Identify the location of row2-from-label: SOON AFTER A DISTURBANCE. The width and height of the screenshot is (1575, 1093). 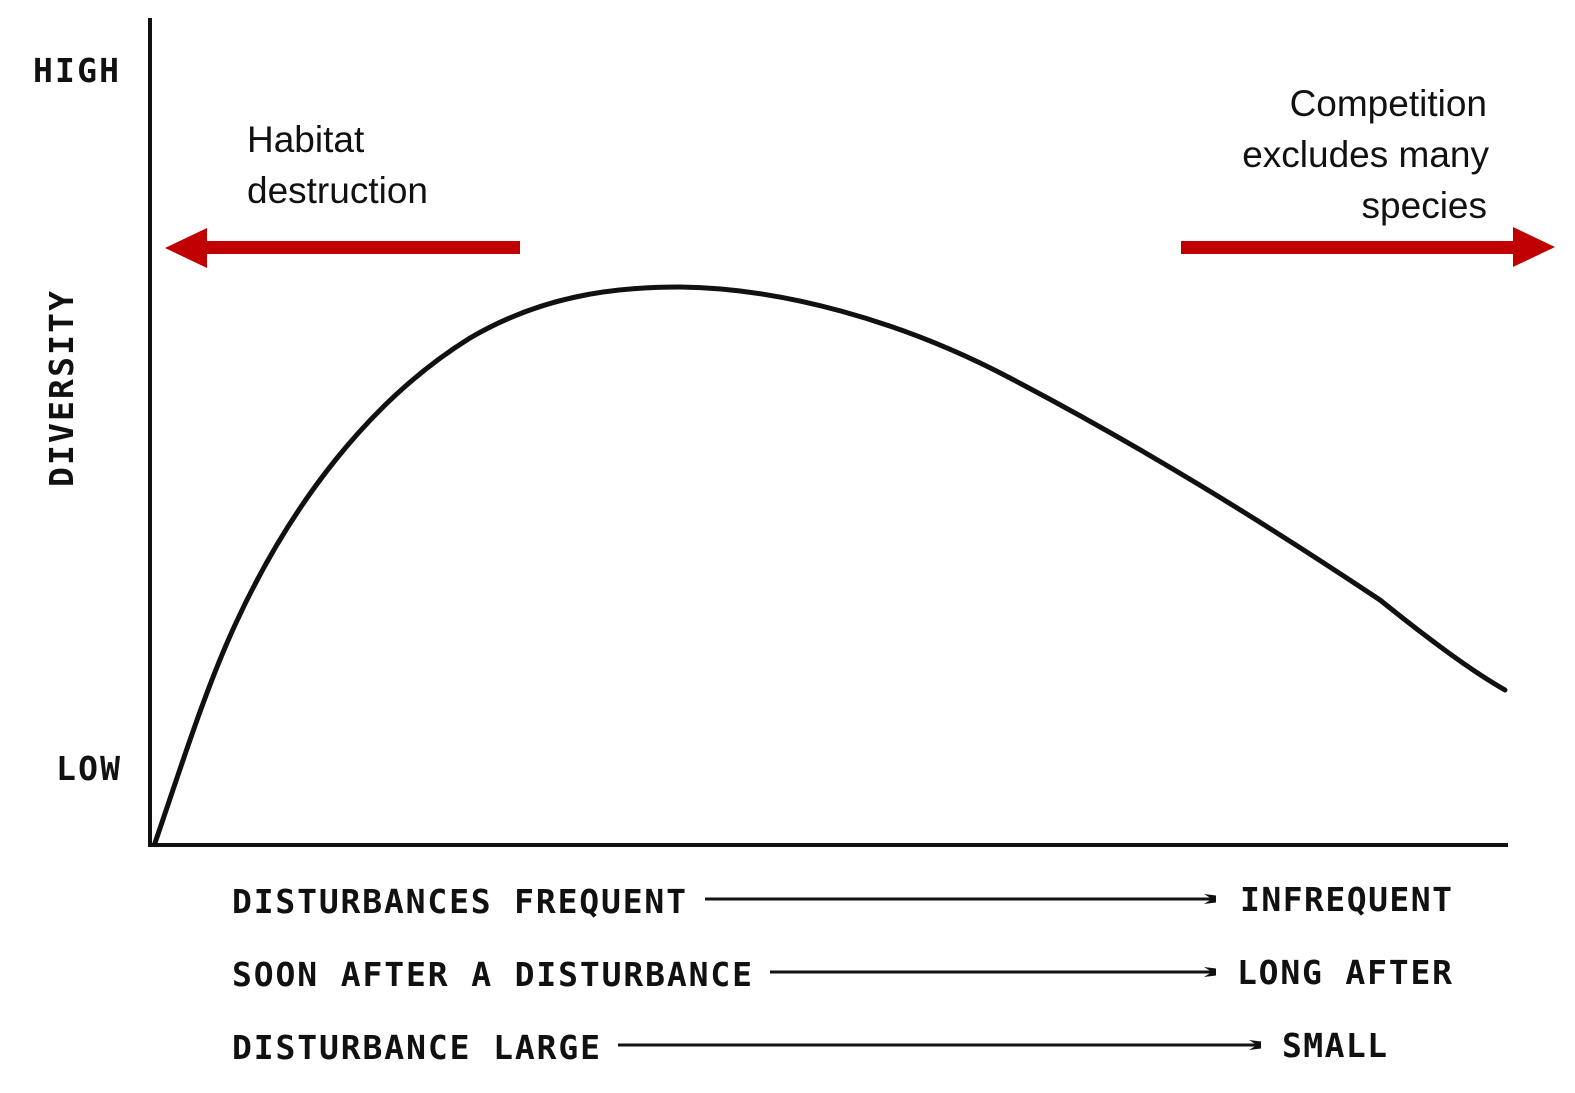
(492, 974).